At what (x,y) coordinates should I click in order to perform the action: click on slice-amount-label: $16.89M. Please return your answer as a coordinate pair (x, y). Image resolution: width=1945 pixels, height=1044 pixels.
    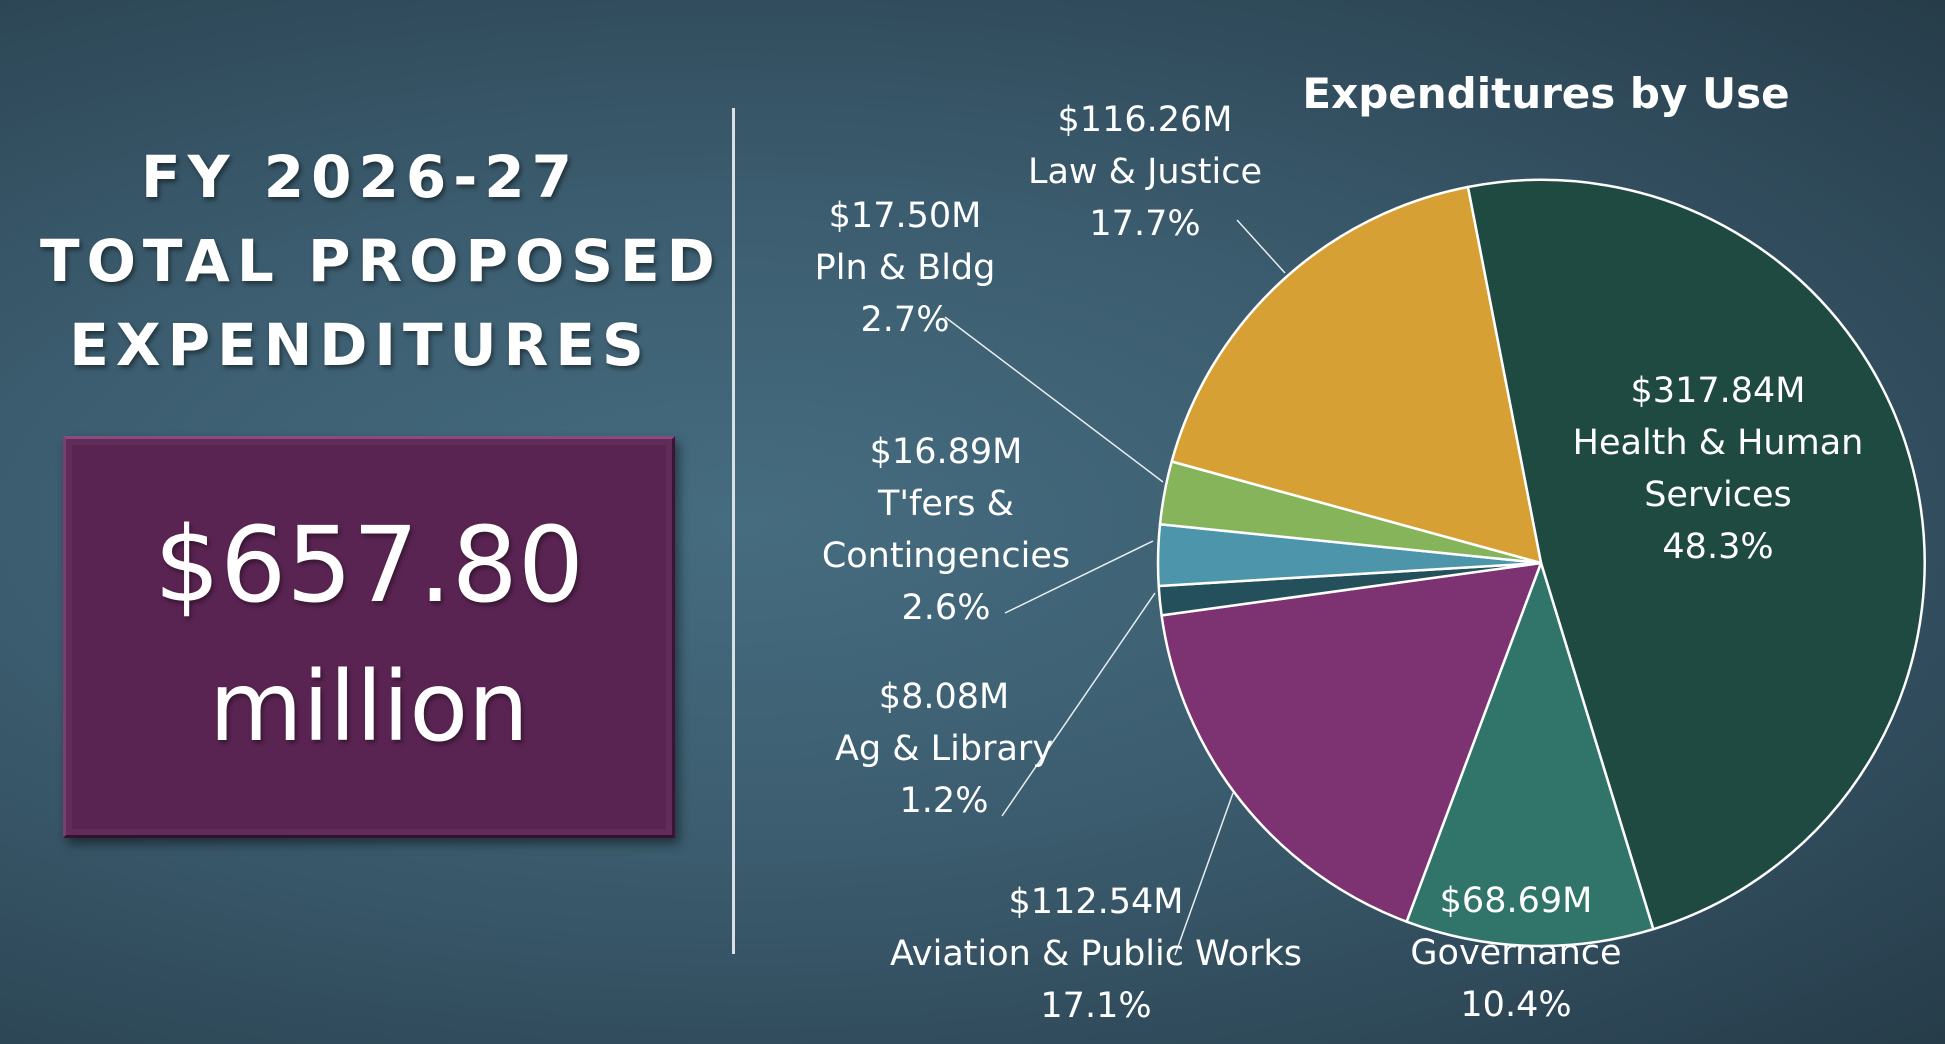
    Looking at the image, I should click on (946, 452).